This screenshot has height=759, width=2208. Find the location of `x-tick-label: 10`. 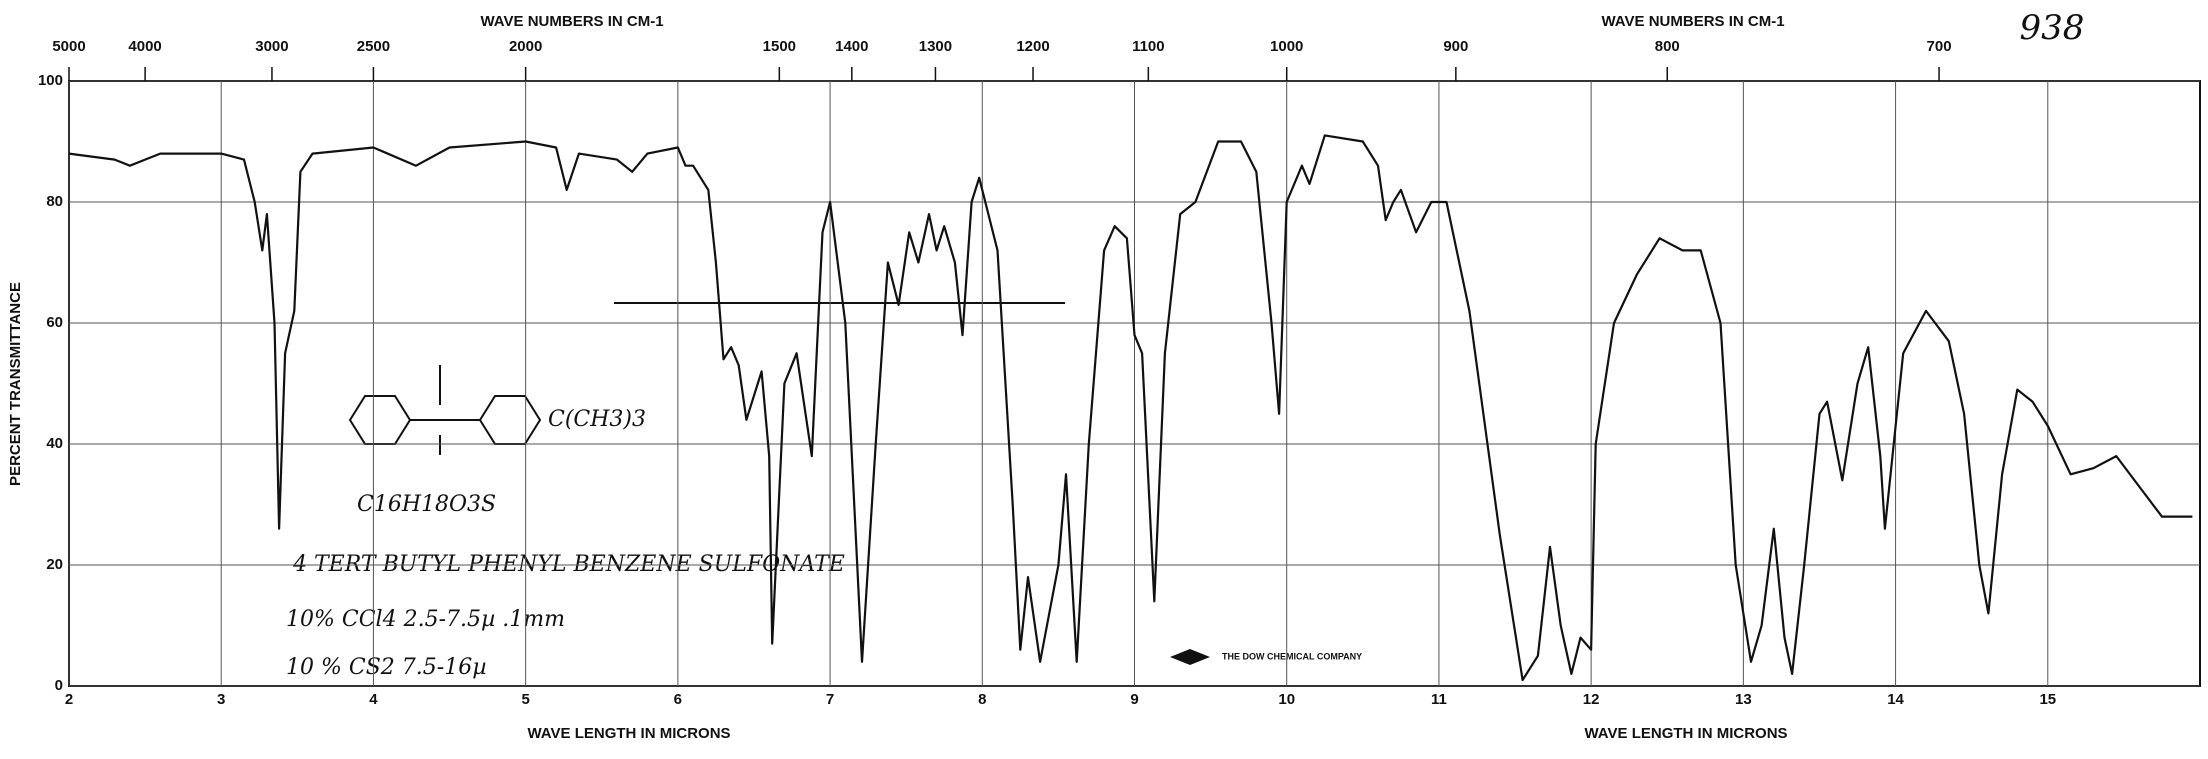

x-tick-label: 10 is located at coordinates (1286, 699).